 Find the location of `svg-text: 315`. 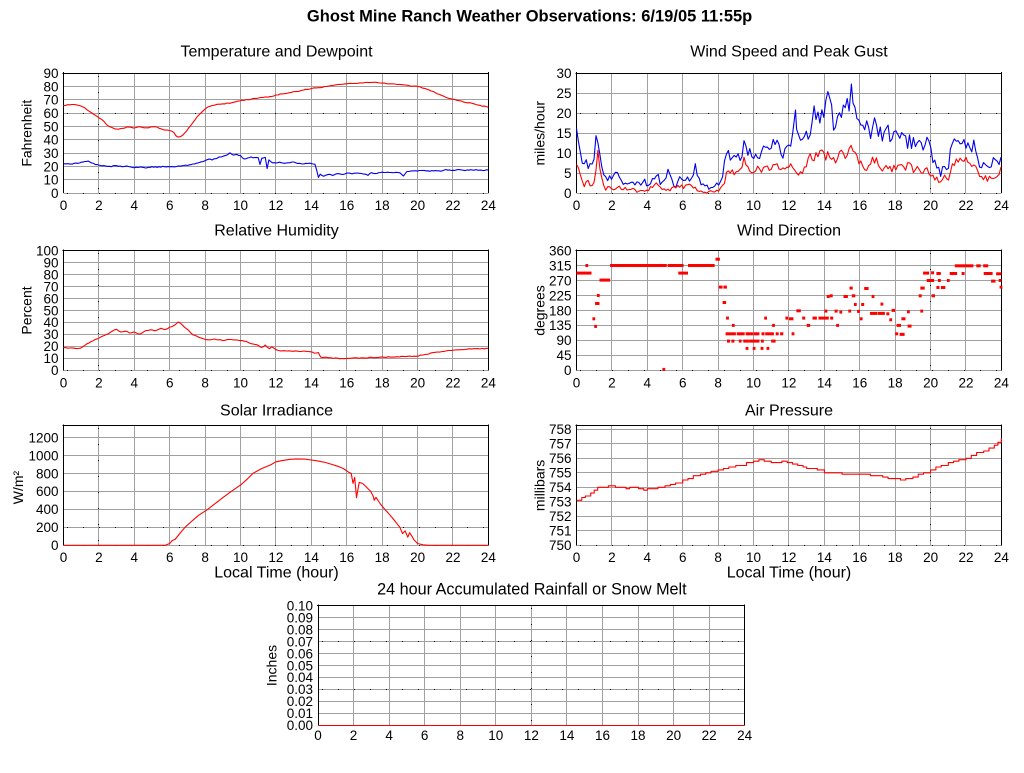

svg-text: 315 is located at coordinates (560, 265).